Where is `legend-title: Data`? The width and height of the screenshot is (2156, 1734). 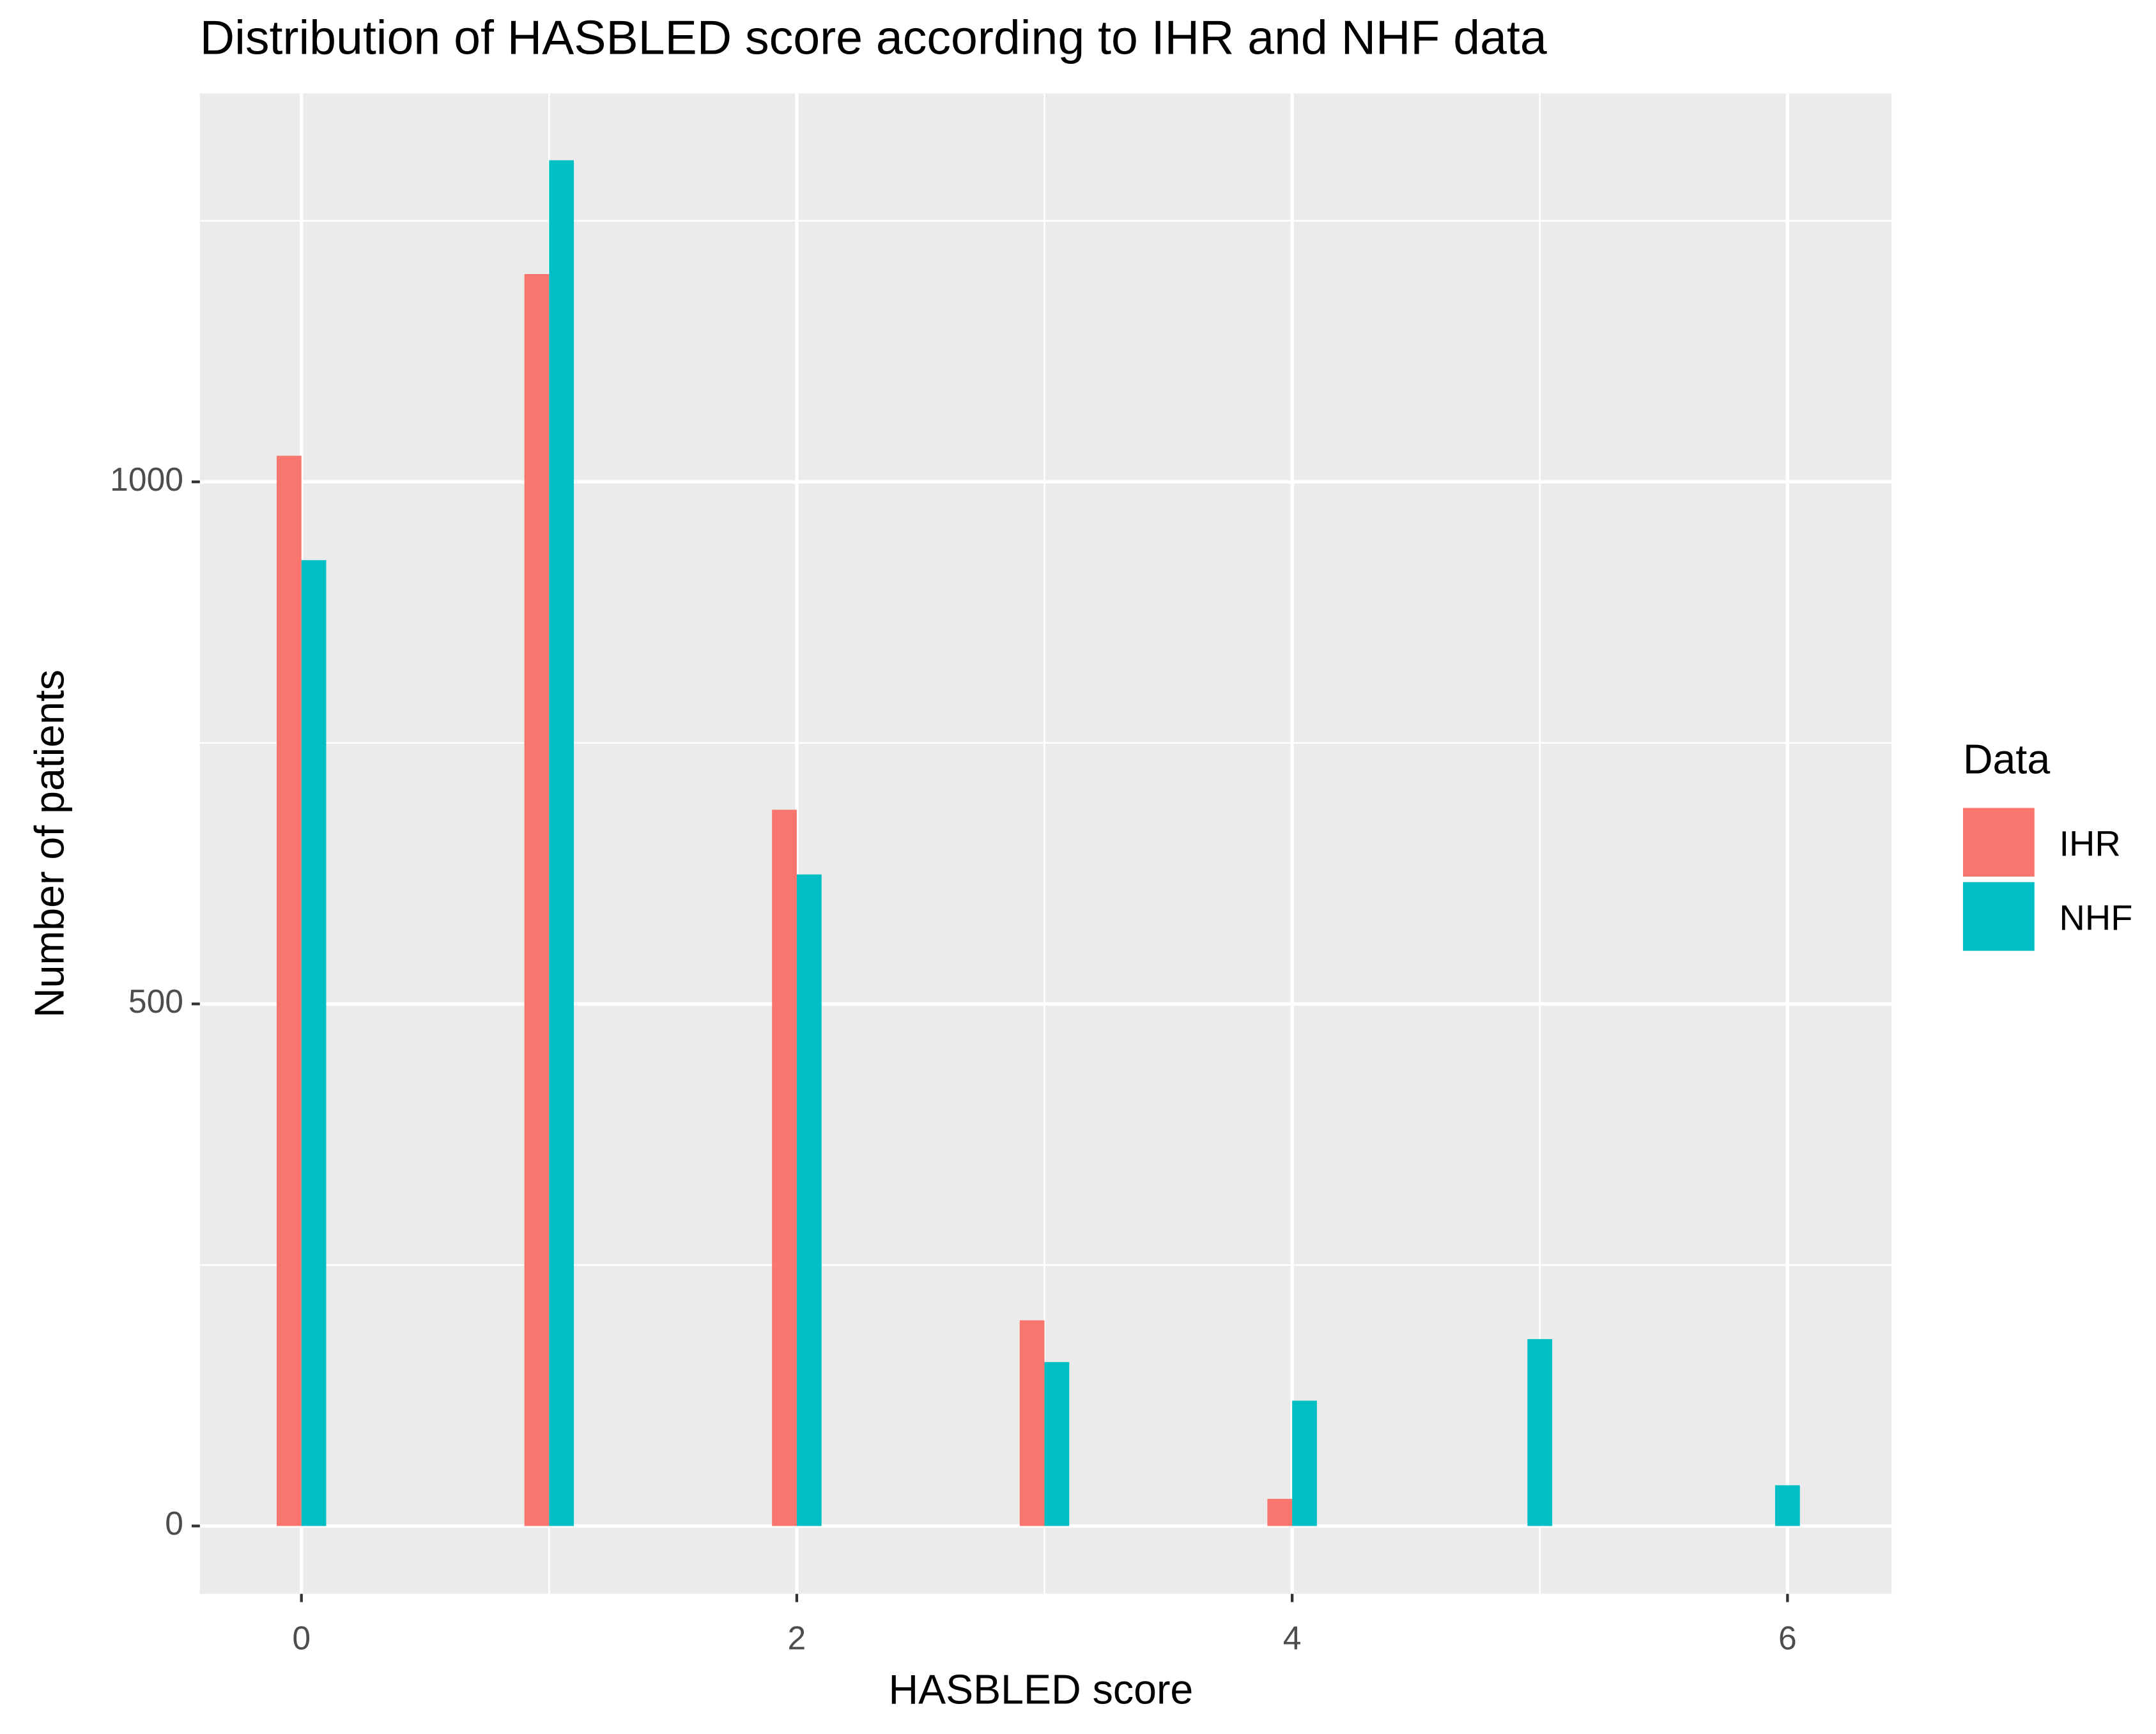 legend-title: Data is located at coordinates (2006, 760).